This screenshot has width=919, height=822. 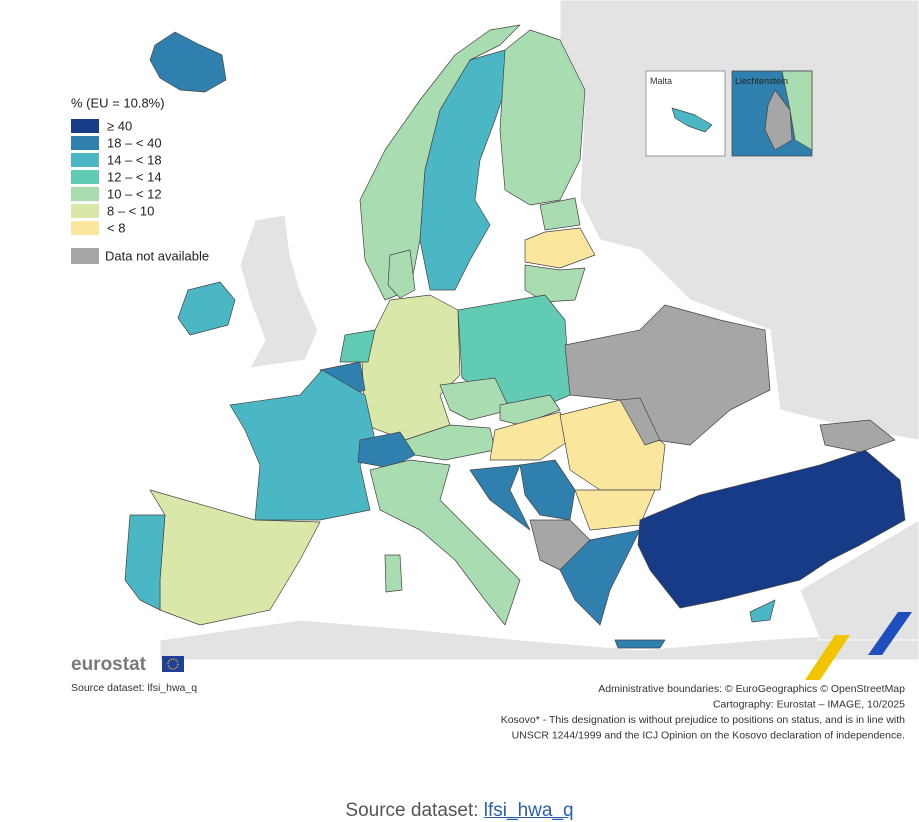 I want to click on eu-stars, so click(x=173, y=664).